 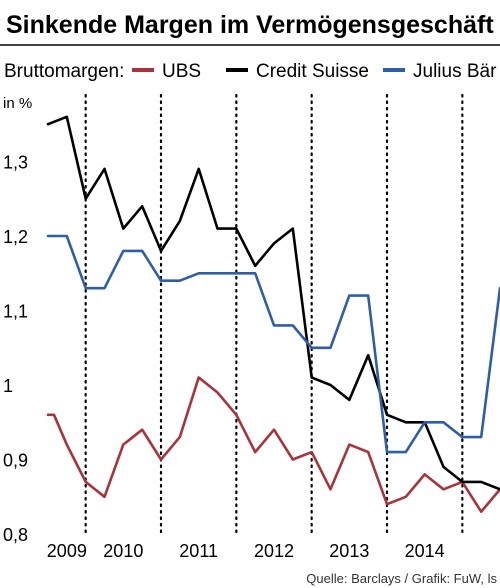 What do you see at coordinates (17, 103) in the screenshot?
I see `y-axis-unit-label: in %` at bounding box center [17, 103].